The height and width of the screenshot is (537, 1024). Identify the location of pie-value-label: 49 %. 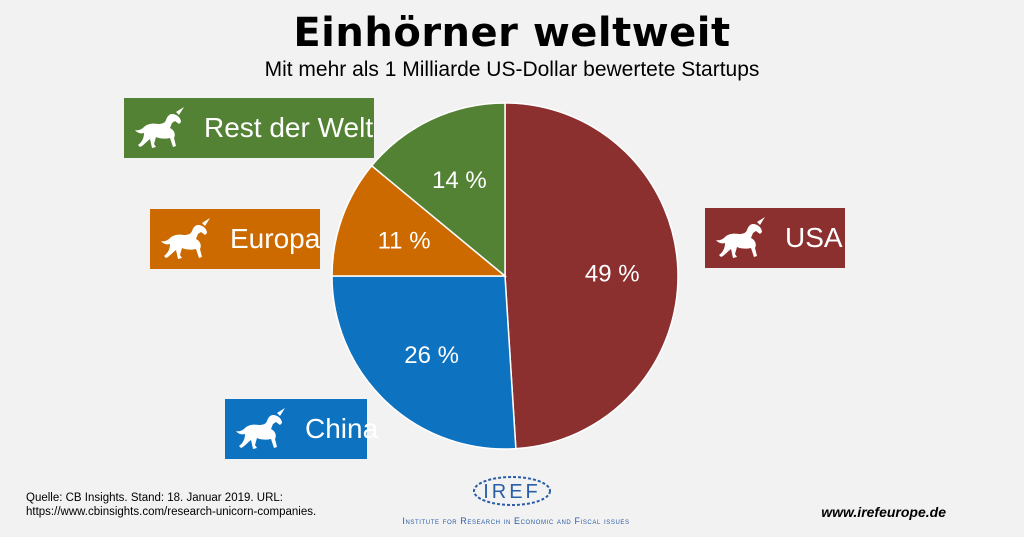
(612, 274).